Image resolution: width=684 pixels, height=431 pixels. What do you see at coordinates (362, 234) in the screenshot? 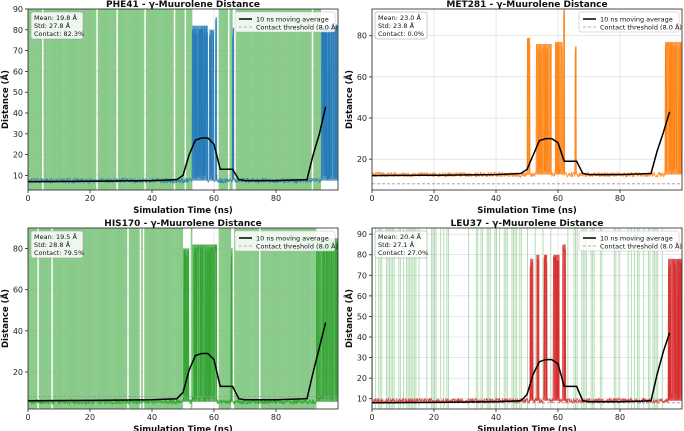
I see `y-tick-label: 90` at bounding box center [362, 234].